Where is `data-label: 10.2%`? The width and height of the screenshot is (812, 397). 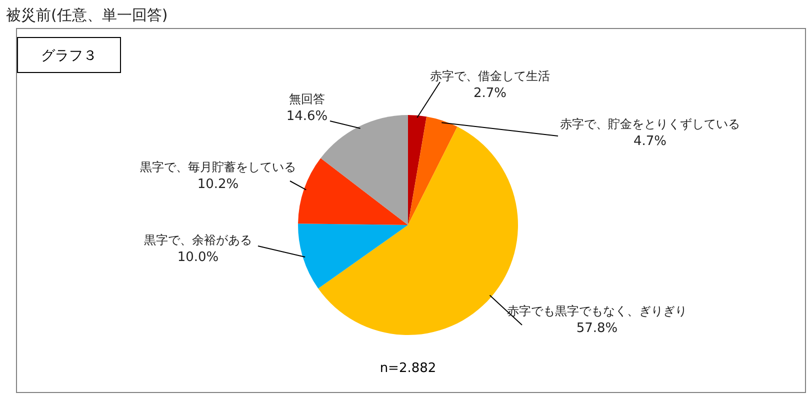 data-label: 10.2% is located at coordinates (218, 184).